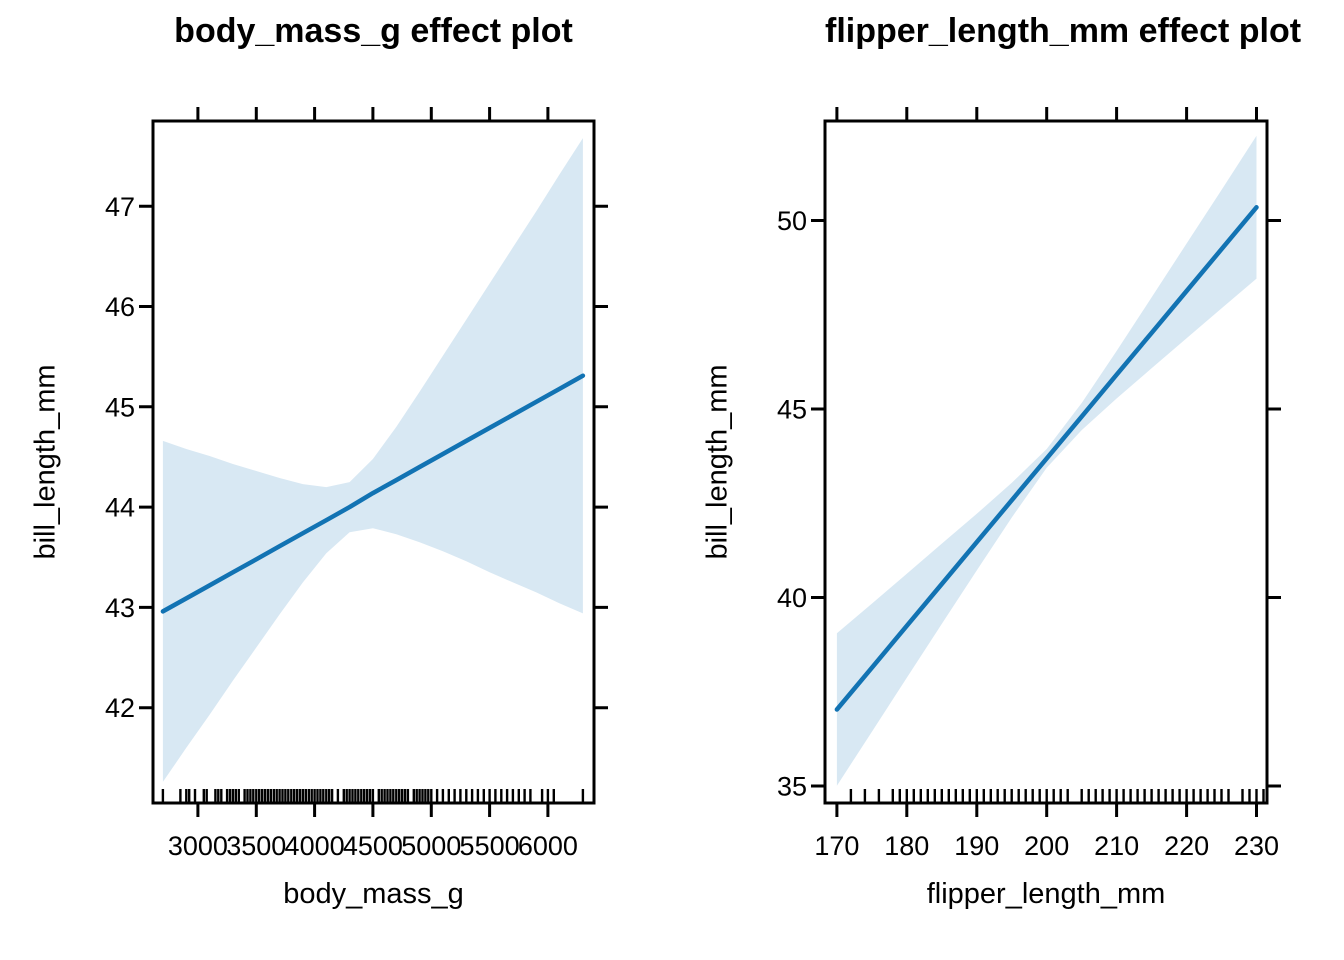 This screenshot has height=960, width=1344. I want to click on x-tick-label: 4500, so click(373, 846).